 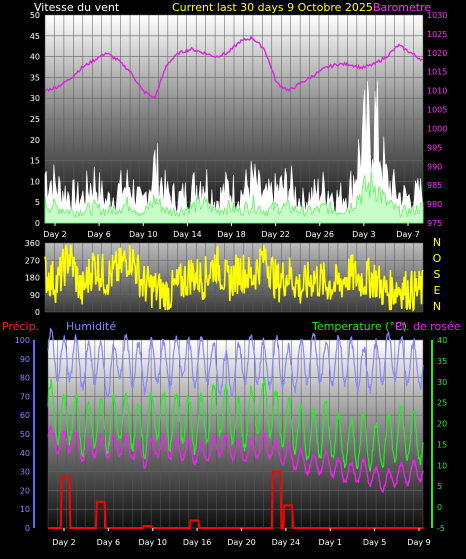 I want to click on barometer-right-tick: 1000, so click(x=437, y=128).